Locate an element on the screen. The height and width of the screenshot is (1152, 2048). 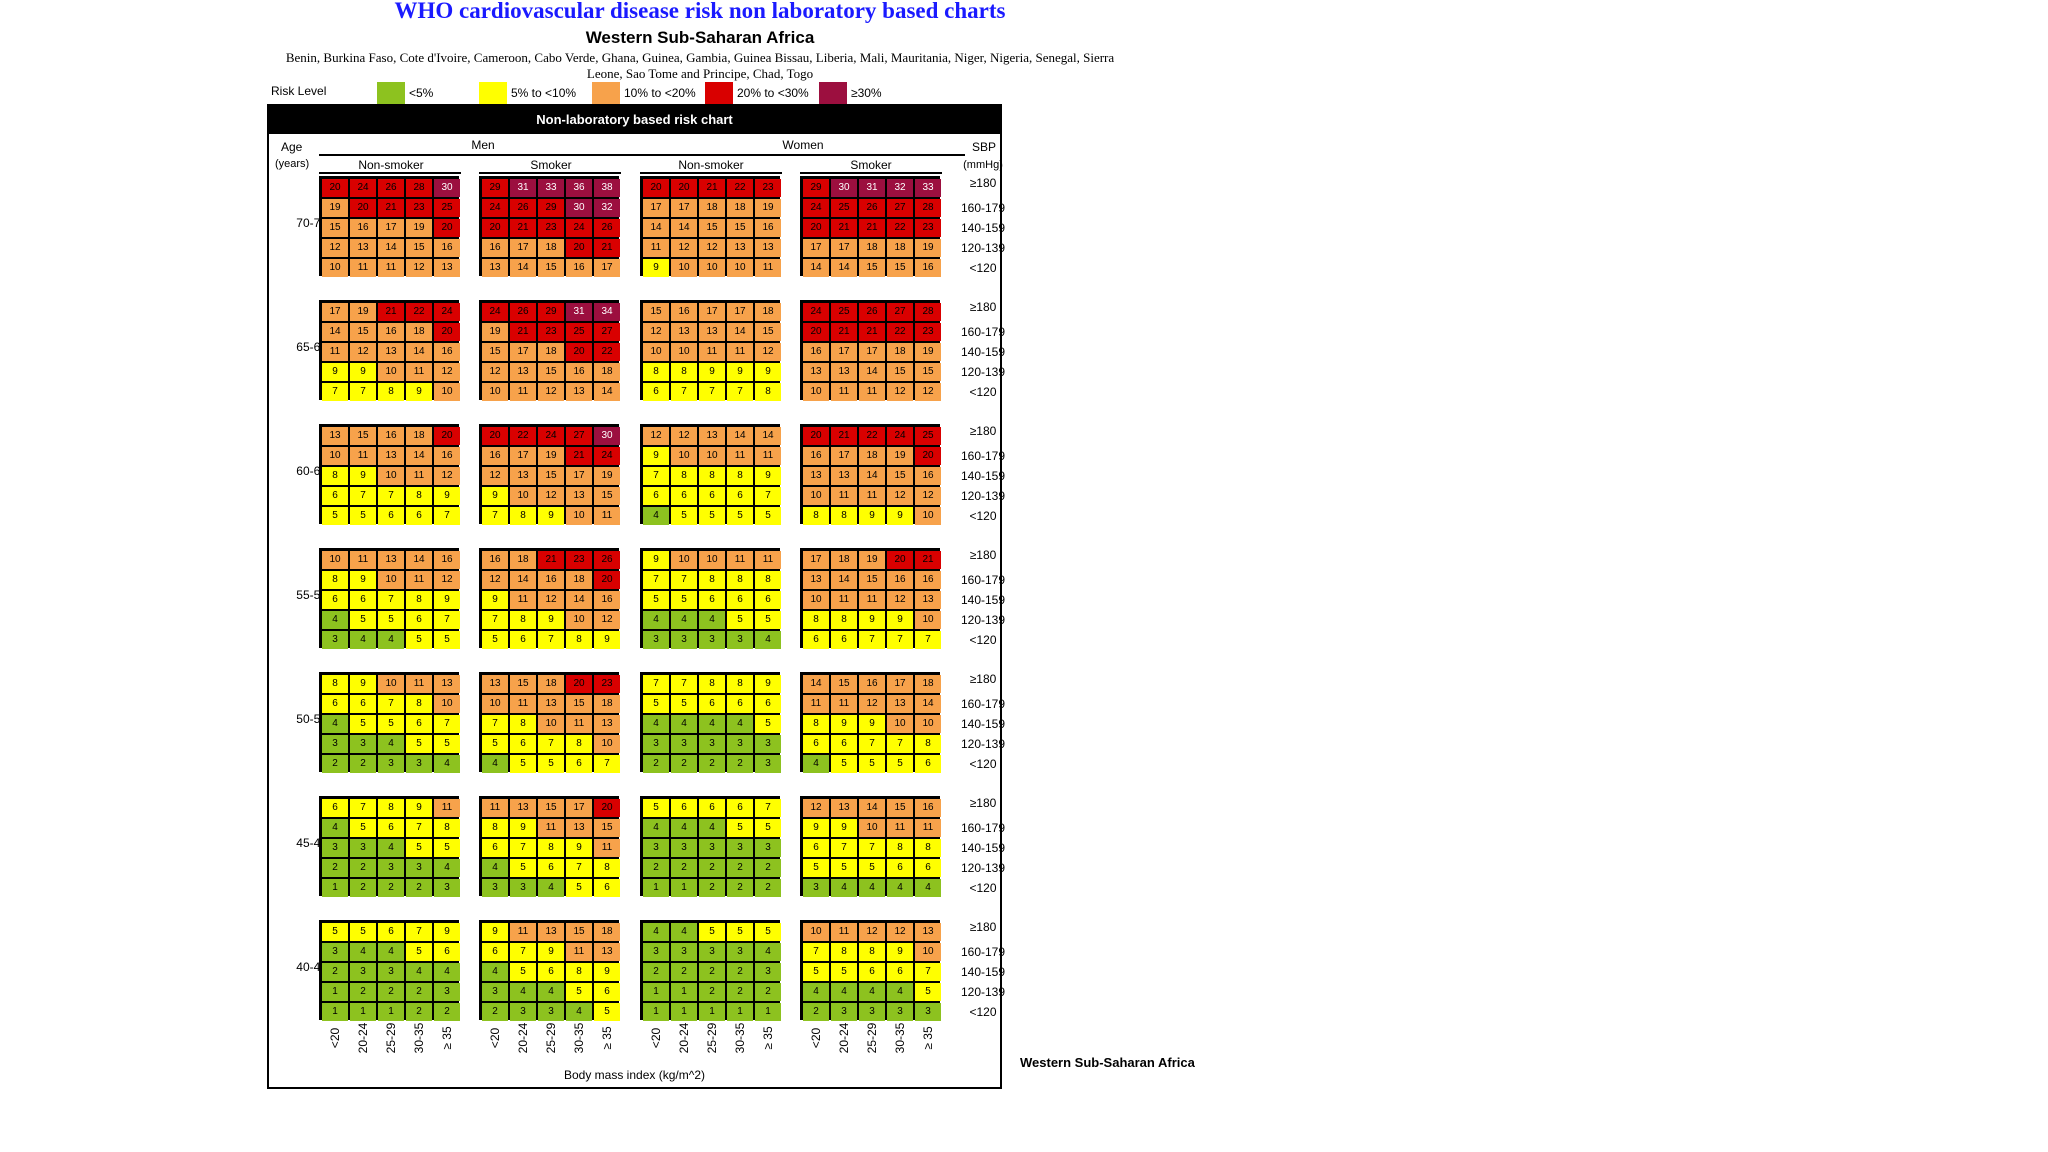
risk-cell: 24 is located at coordinates (579, 228).